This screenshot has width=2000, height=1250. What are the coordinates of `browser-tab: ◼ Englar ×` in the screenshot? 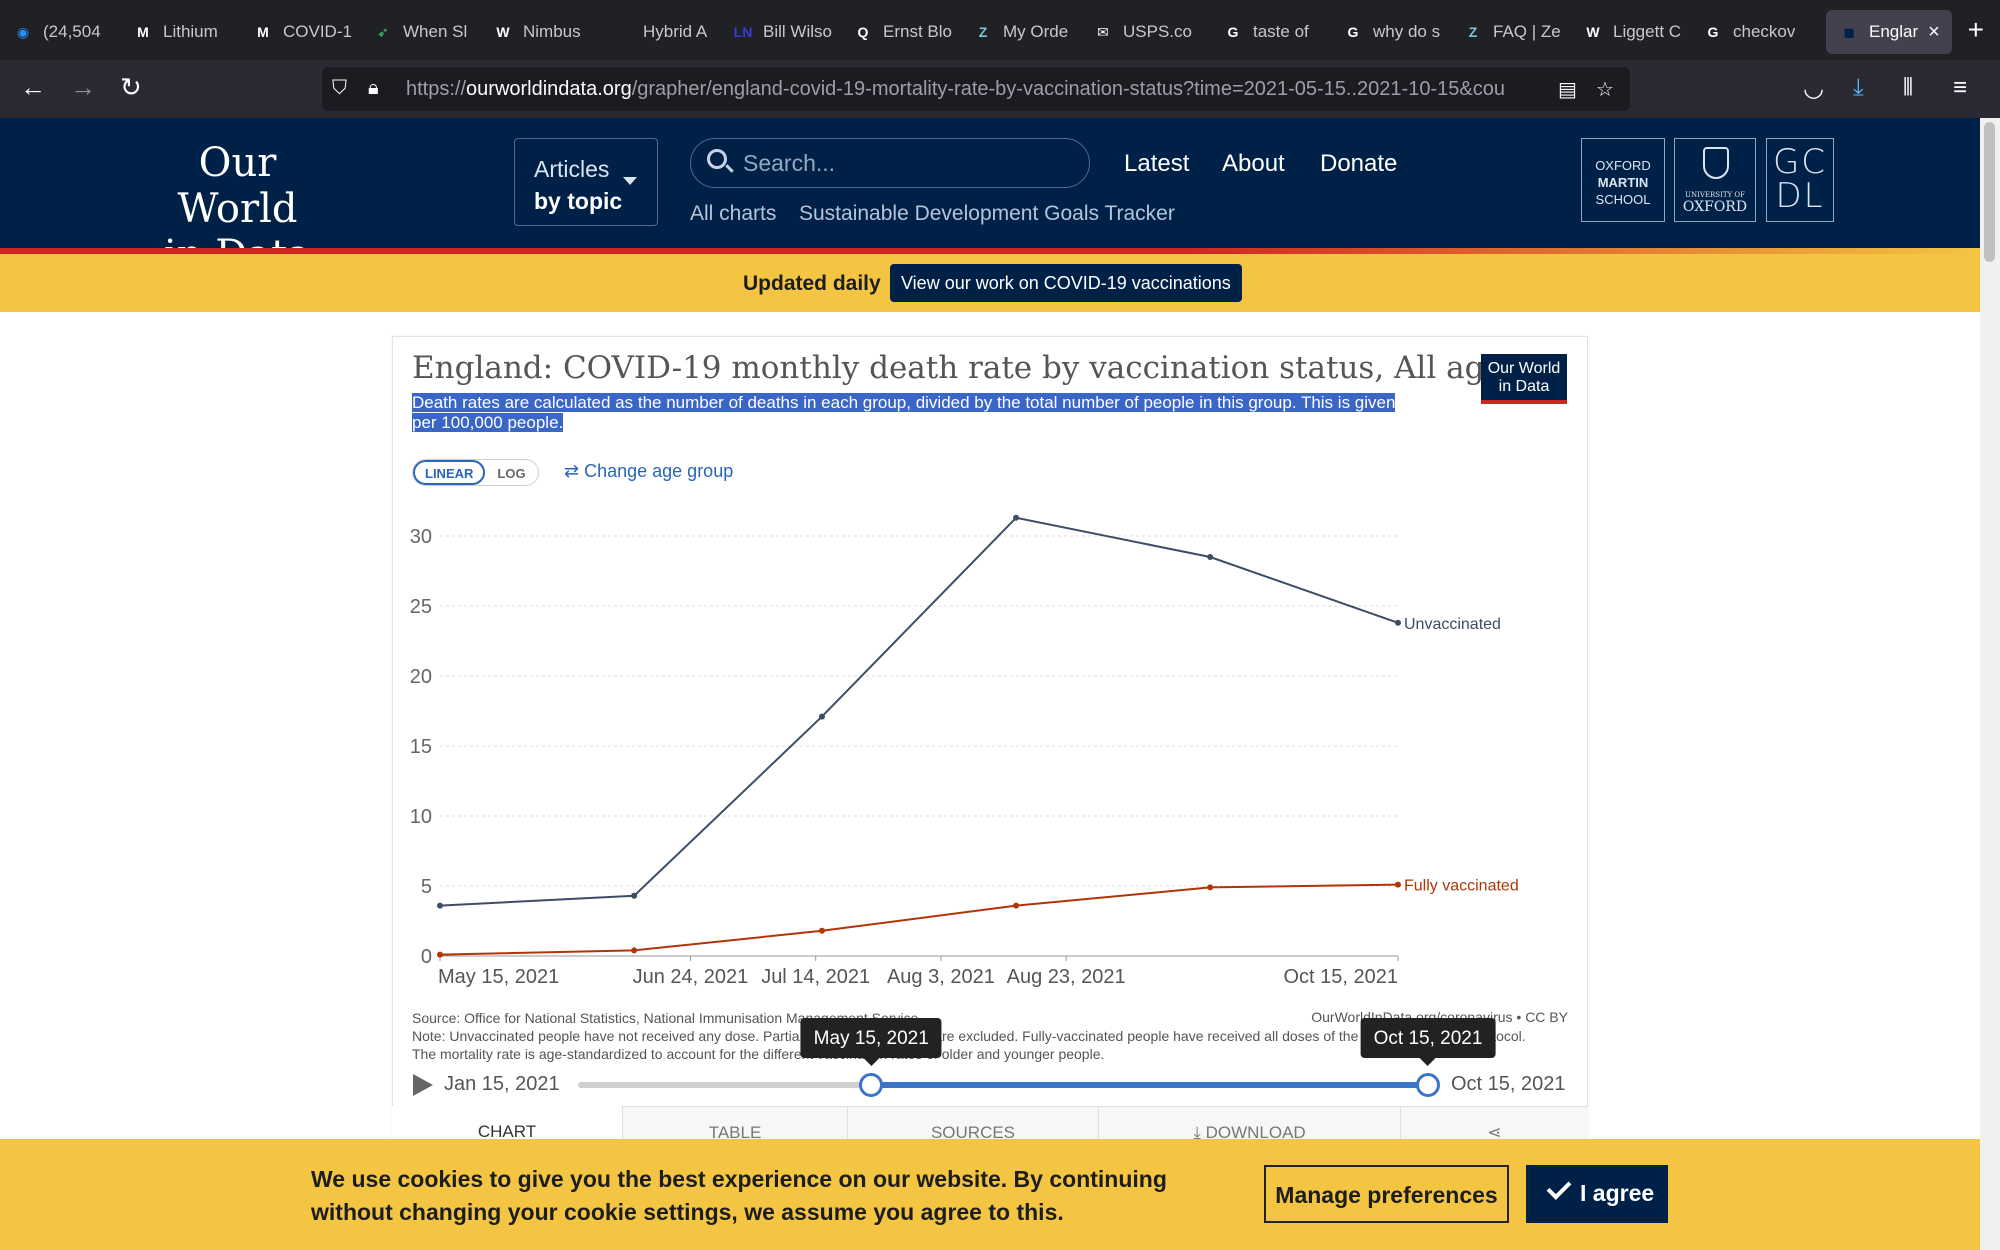 It's located at (1889, 32).